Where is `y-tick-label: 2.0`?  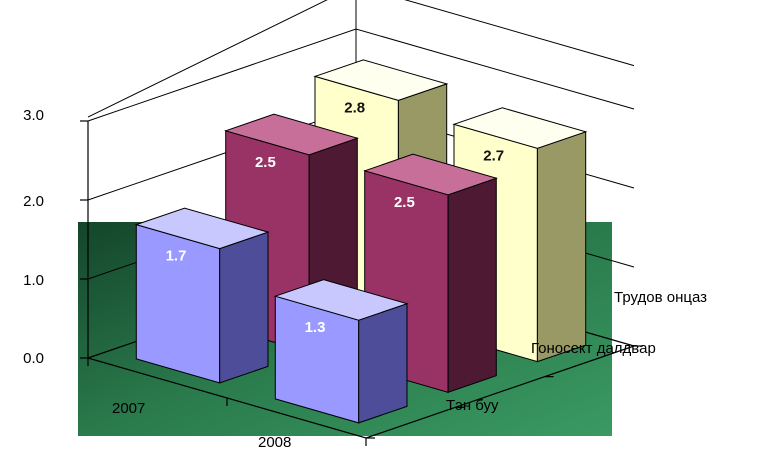 y-tick-label: 2.0 is located at coordinates (33, 201).